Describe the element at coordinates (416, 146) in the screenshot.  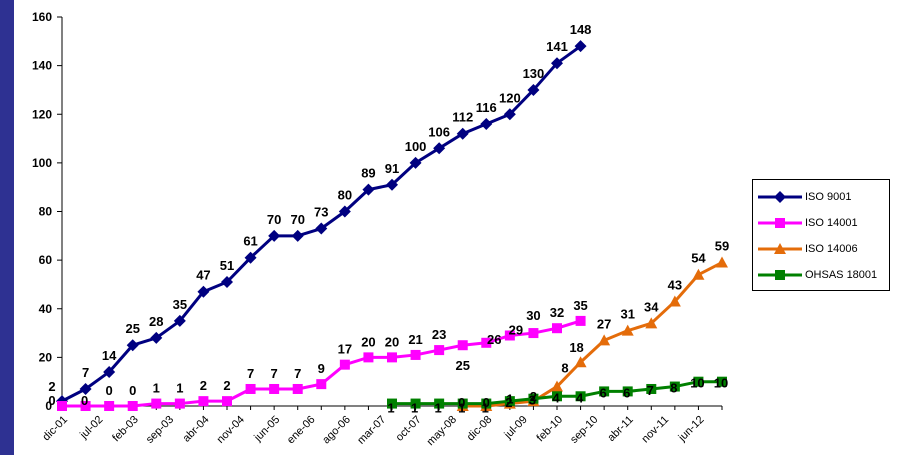
I see `data-label: 100` at that location.